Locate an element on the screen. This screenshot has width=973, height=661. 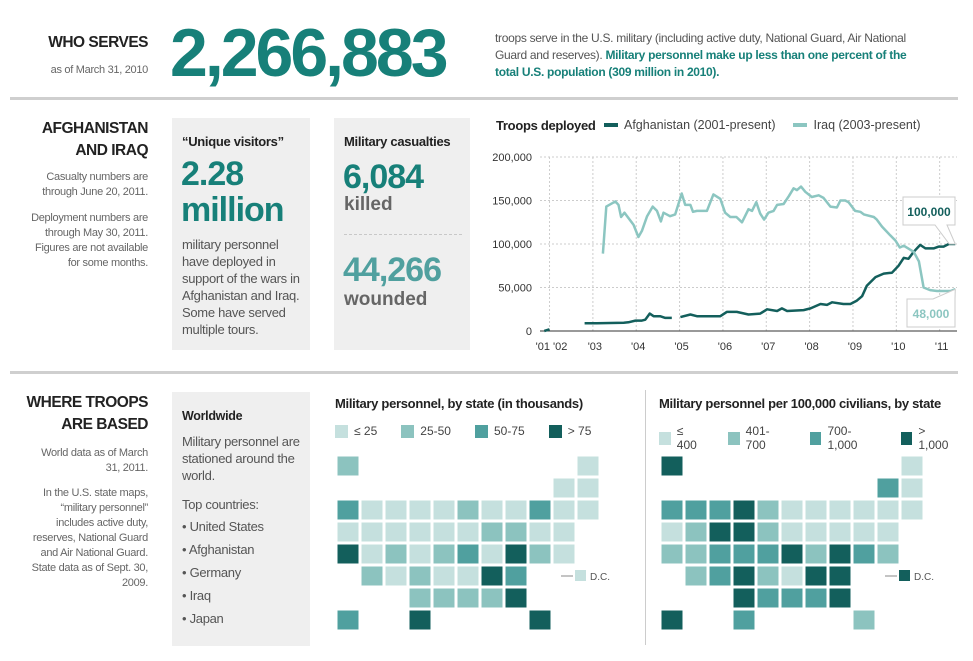
state-ga is located at coordinates (516, 598).